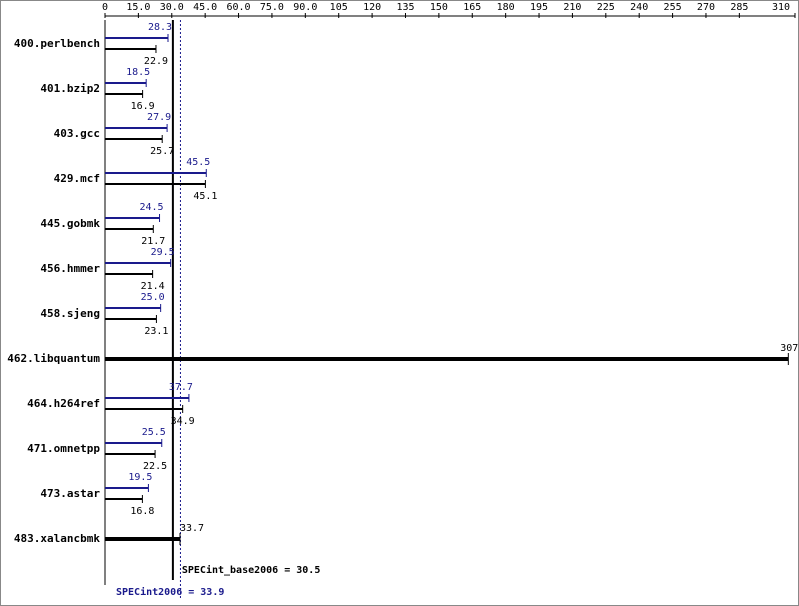 The height and width of the screenshot is (606, 799). What do you see at coordinates (339, 7) in the screenshot?
I see `x-tick-label: 105` at bounding box center [339, 7].